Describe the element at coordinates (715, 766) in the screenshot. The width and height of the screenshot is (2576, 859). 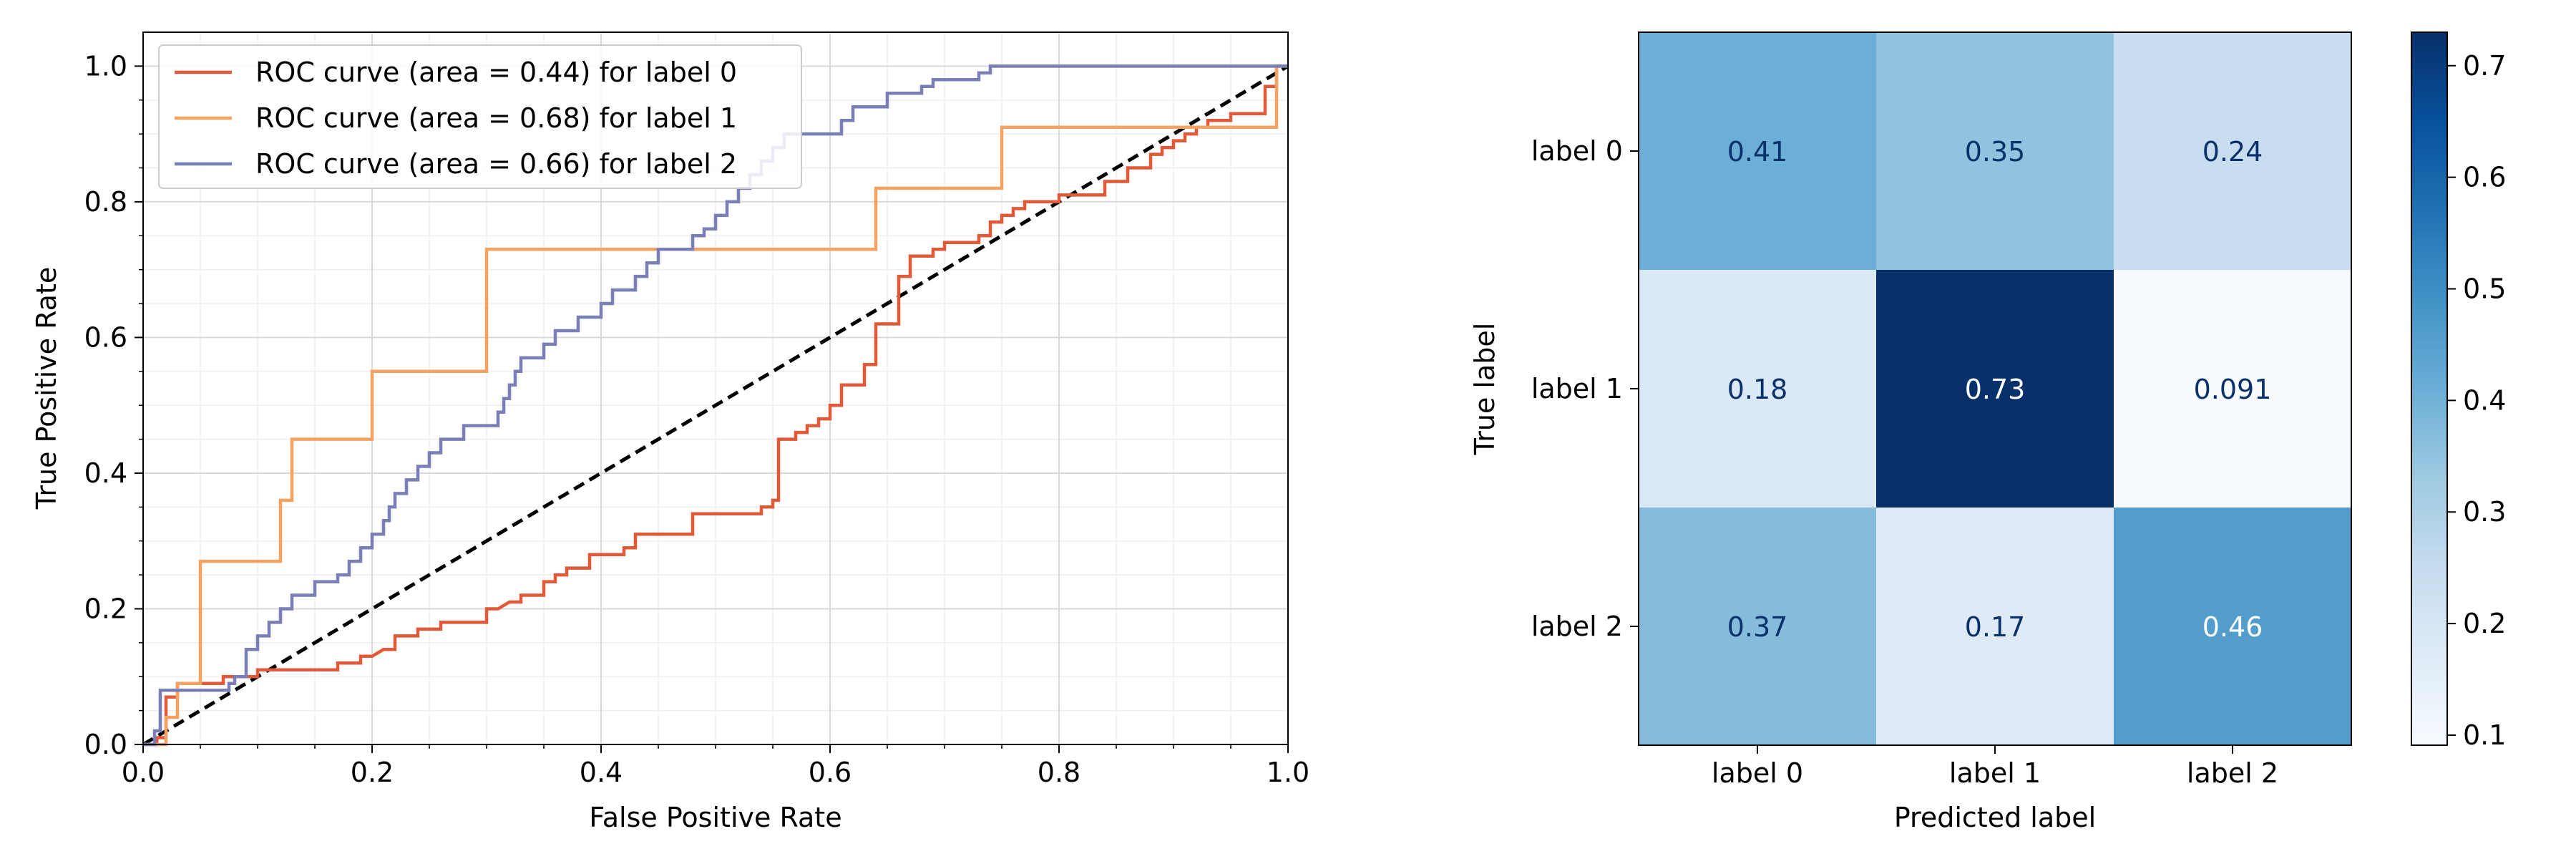
I see `roc-x-ticks: 0.0 0.2 0.4 0.6 0.8 1.0` at that location.